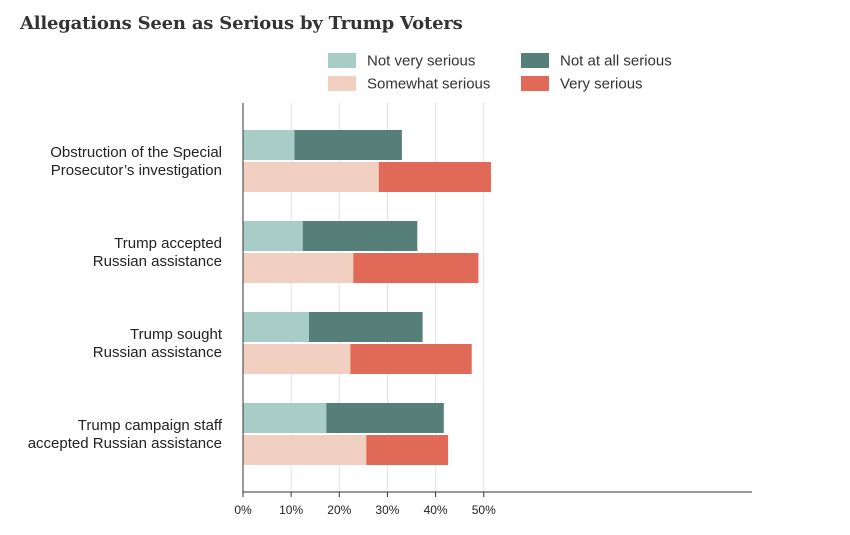 Image resolution: width=850 pixels, height=535 pixels. I want to click on legend-item: Not very serious, so click(401, 61).